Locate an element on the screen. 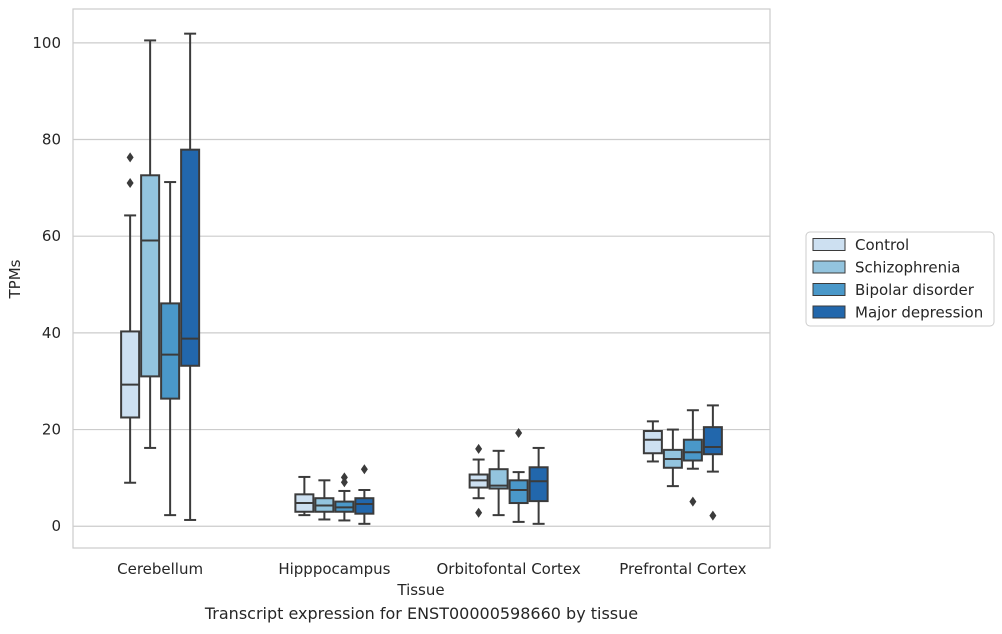  x-tick-label: Orbitofontal Cortex is located at coordinates (509, 569).